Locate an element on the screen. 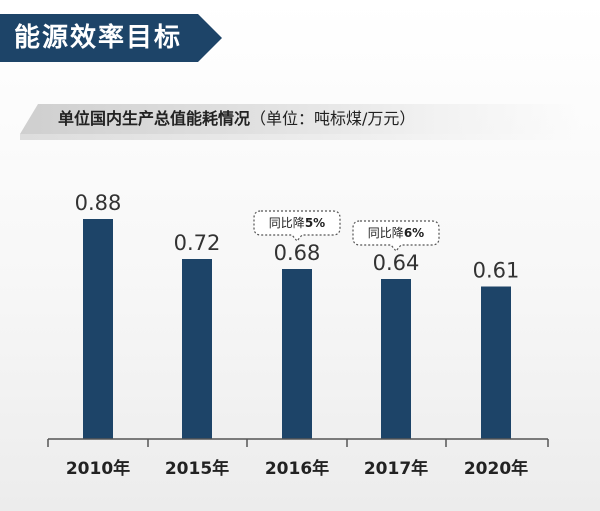  chart-subtitle: 单位国内生产总值能耗情况（单位：吨标煤/万元） is located at coordinates (236, 119).